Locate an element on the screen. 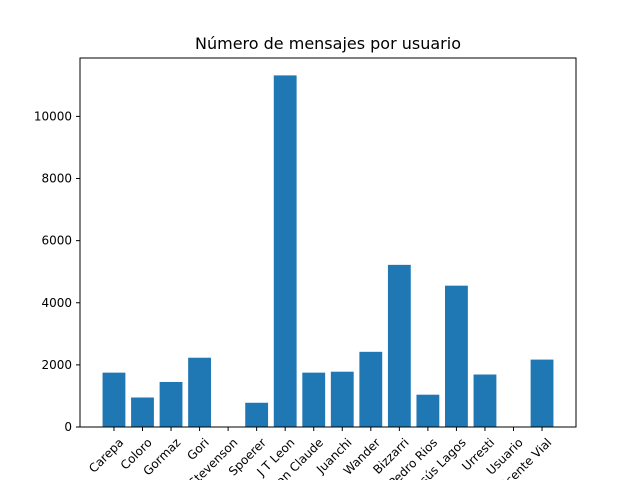 This screenshot has width=640, height=480. x-tick-label: Carepa is located at coordinates (106, 455).